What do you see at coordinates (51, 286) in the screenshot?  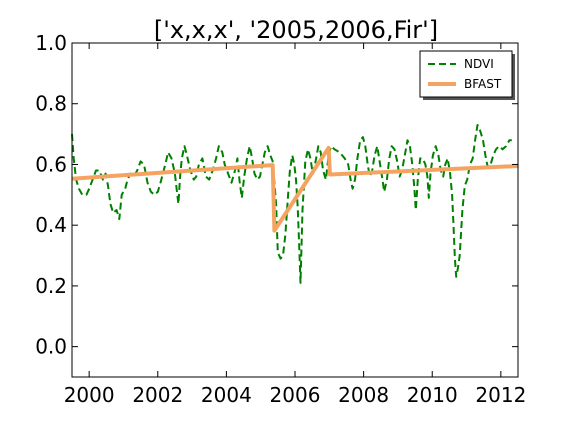 I see `y-tick-label: 0.2` at bounding box center [51, 286].